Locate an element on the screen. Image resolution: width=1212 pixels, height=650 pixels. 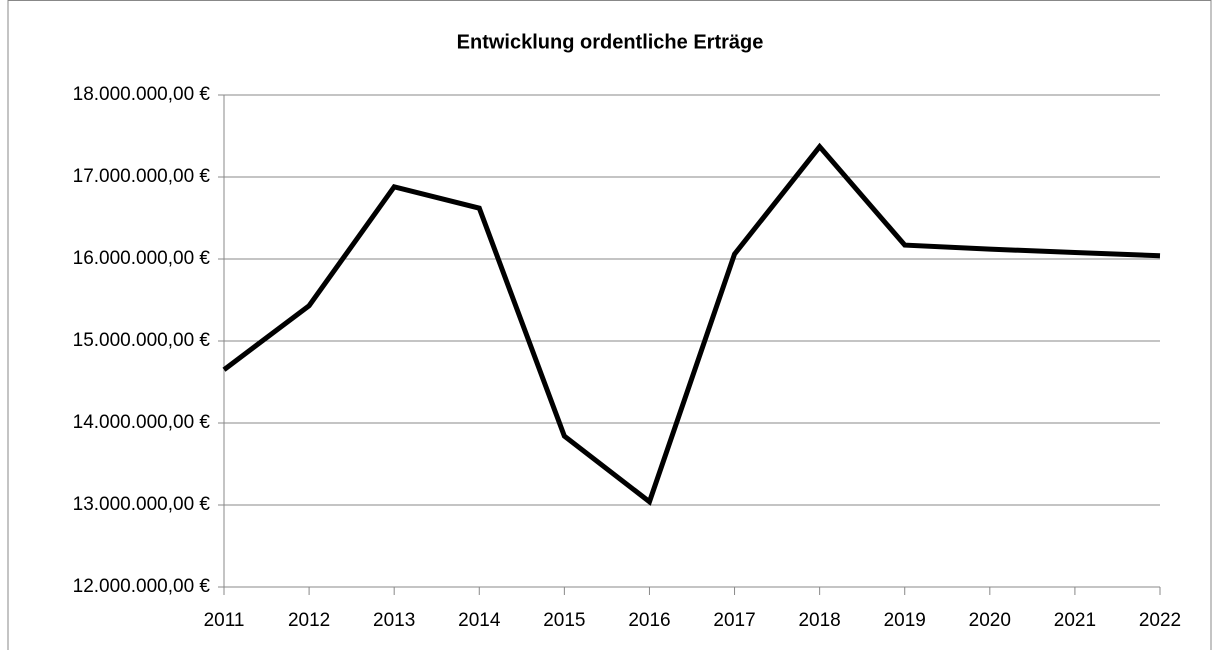
x-tick-label: 2022 is located at coordinates (1160, 620).